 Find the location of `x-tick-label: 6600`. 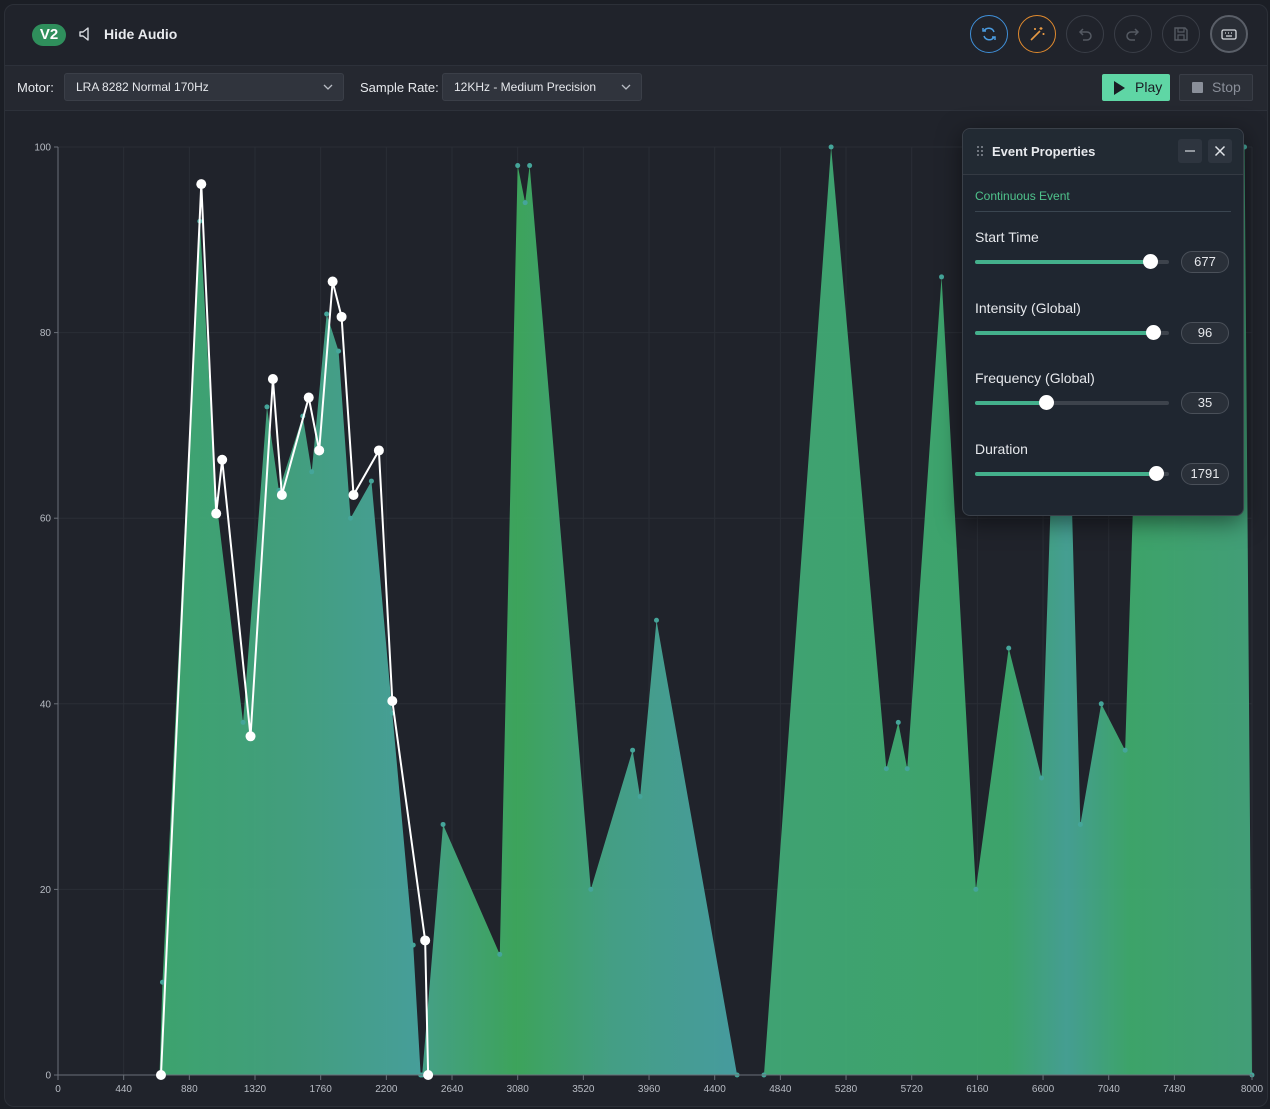

x-tick-label: 6600 is located at coordinates (1043, 1089).